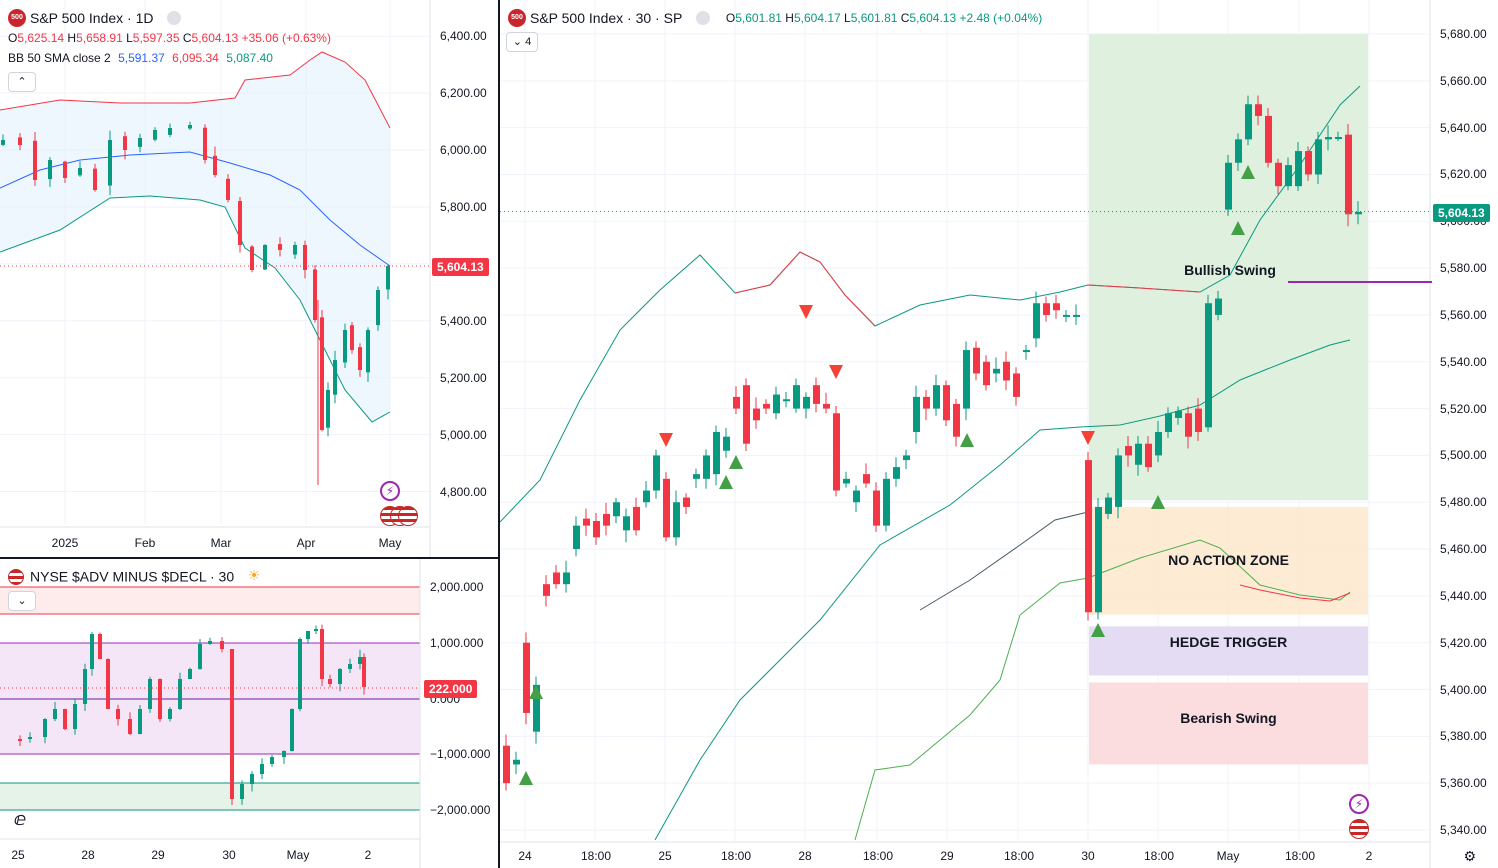 This screenshot has height=868, width=1498. Describe the element at coordinates (41, 38) in the screenshot. I see `open-value: 5,625.14` at that location.